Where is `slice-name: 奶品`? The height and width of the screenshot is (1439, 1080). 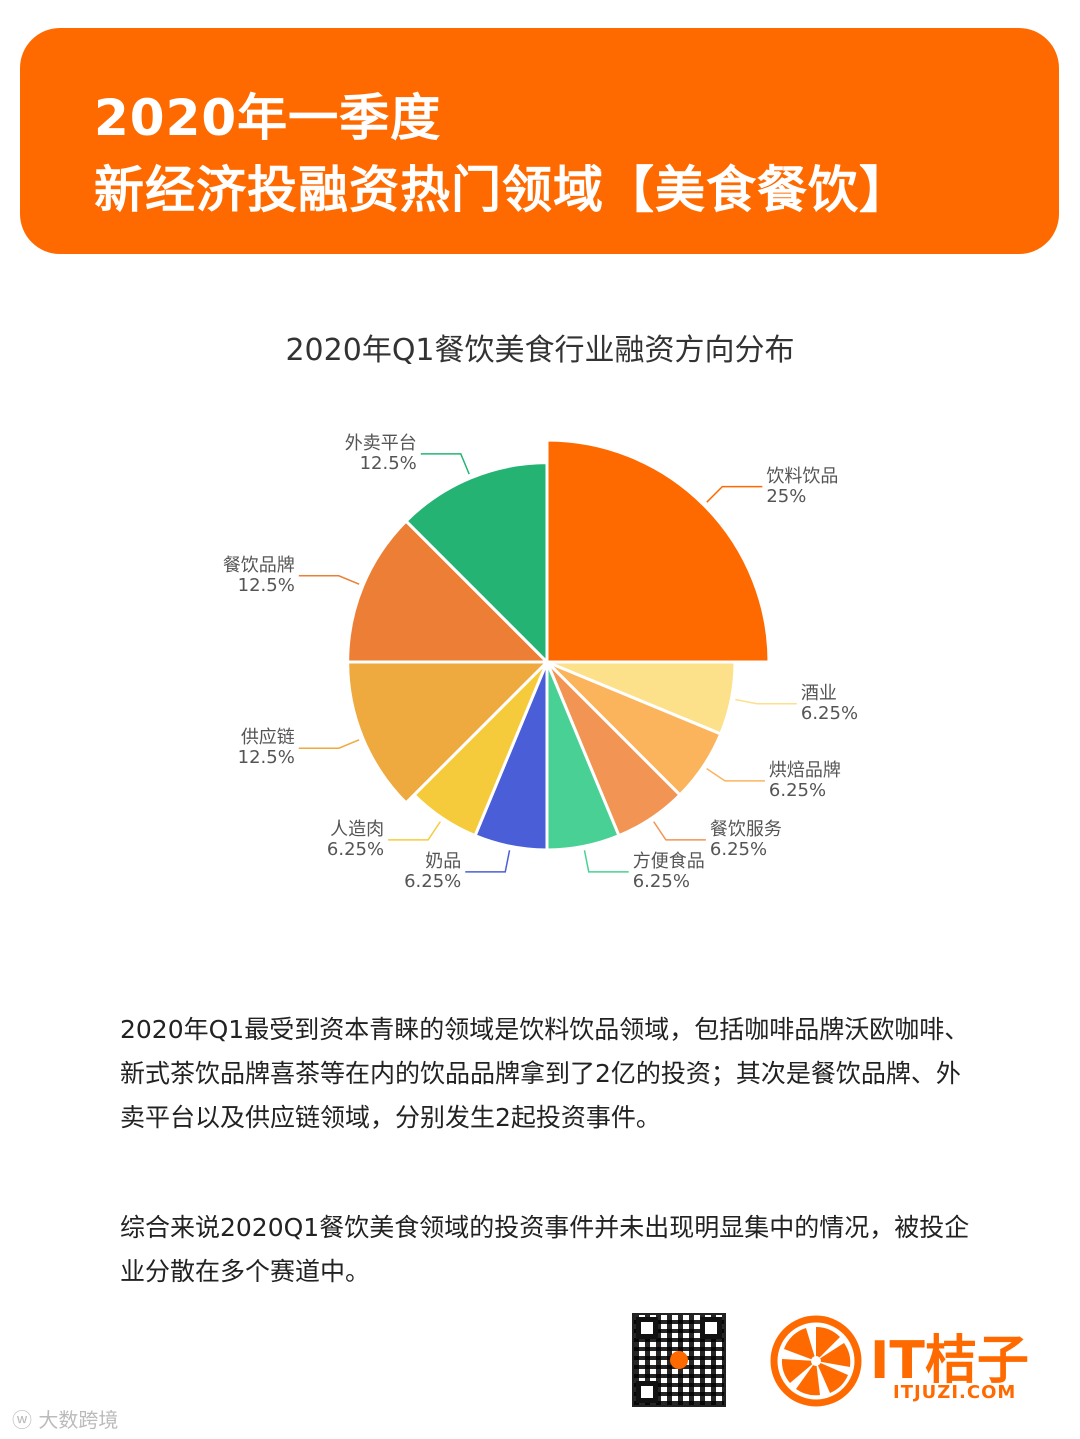
slice-name: 奶品 is located at coordinates (443, 861).